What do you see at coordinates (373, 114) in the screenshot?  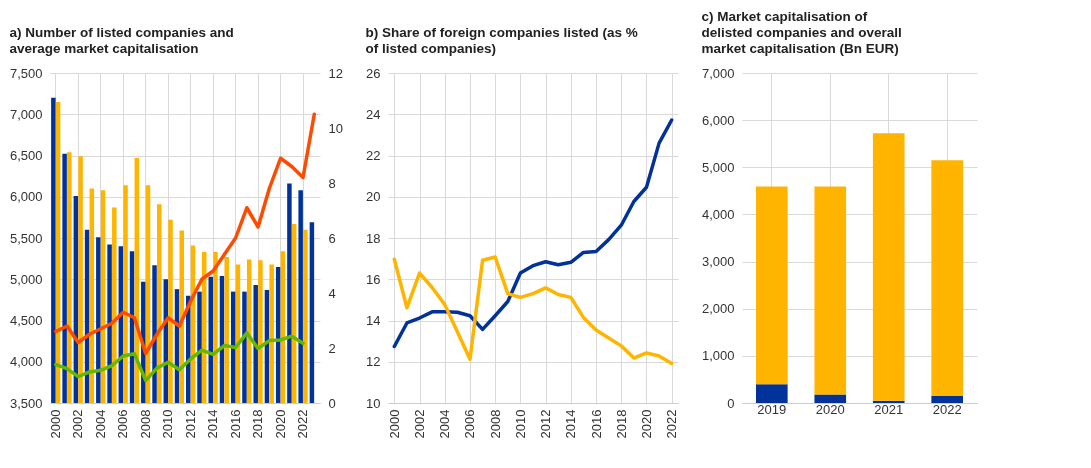 I see `y-tick-label: 24` at bounding box center [373, 114].